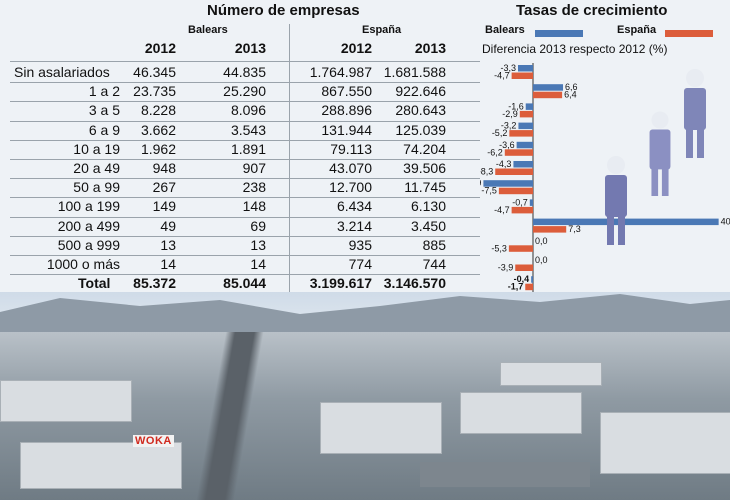 Image resolution: width=730 pixels, height=500 pixels. Describe the element at coordinates (509, 126) in the screenshot. I see `data-label: -3,2` at that location.